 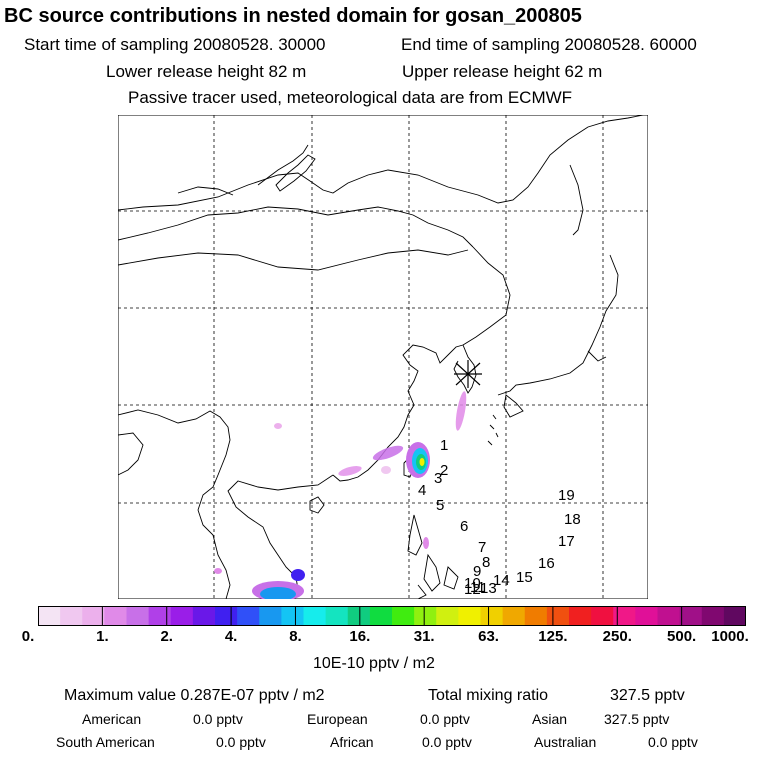 What do you see at coordinates (422, 490) in the screenshot?
I see `trajectory-label: 4` at bounding box center [422, 490].